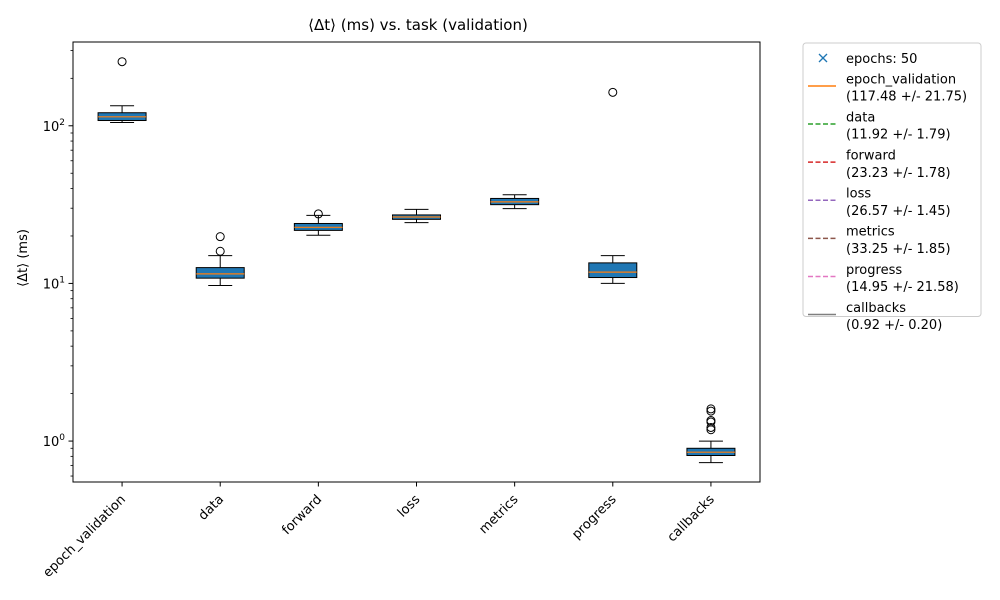  I want to click on legend-entry: data (11.92 +/- 1.79), so click(879, 126).